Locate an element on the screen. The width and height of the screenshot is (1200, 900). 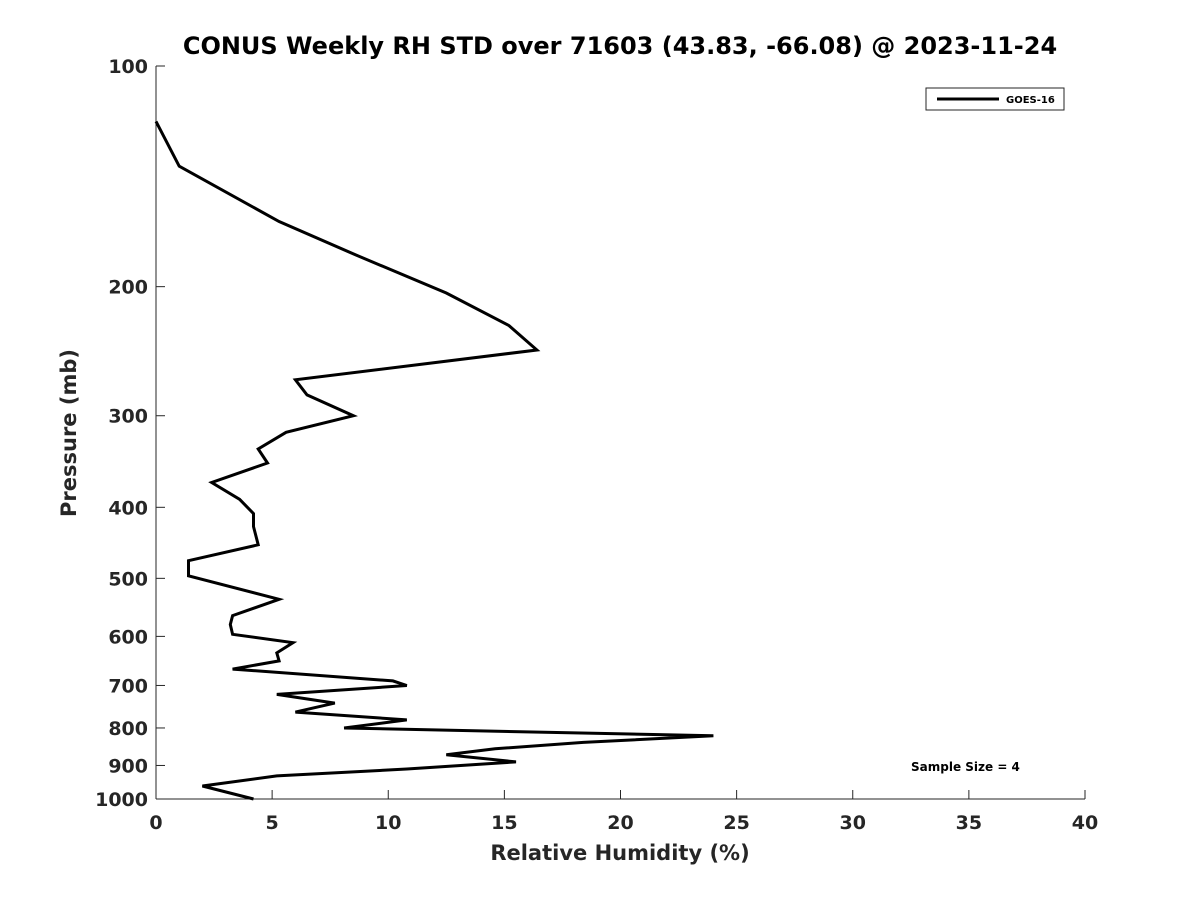
x-tick-label: 0 is located at coordinates (155, 823).